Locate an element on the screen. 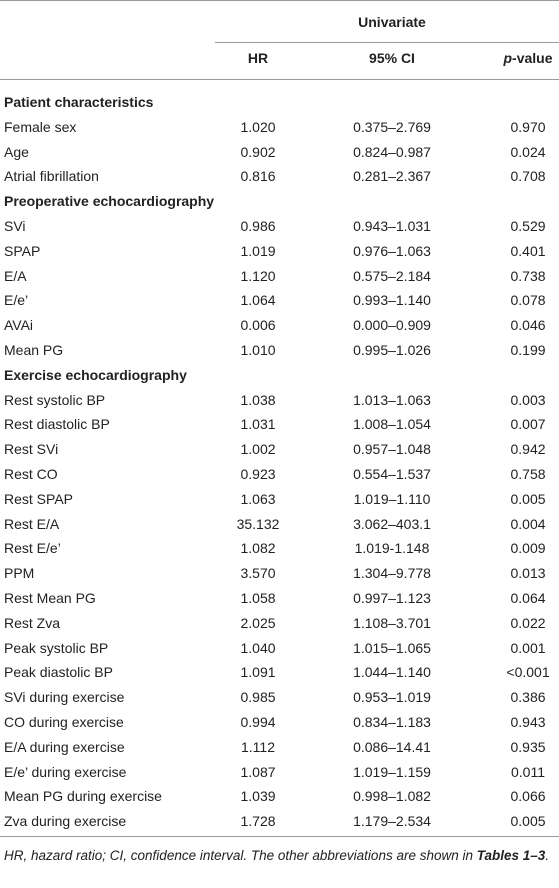 The height and width of the screenshot is (888, 559). cell: 0.554–1.537 is located at coordinates (392, 474).